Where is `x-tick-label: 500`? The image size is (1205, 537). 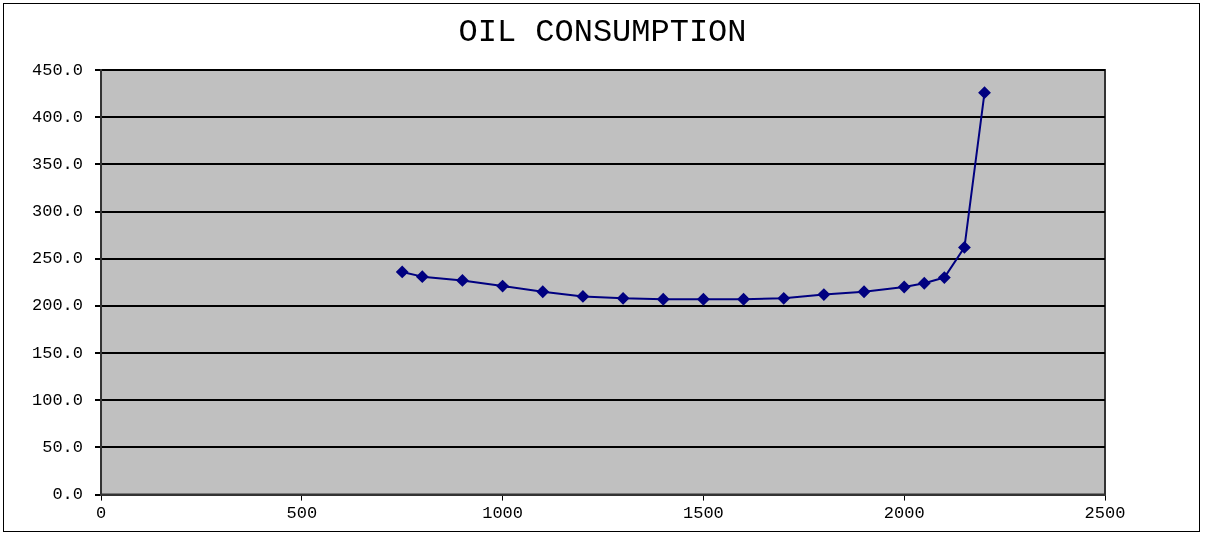 x-tick-label: 500 is located at coordinates (302, 514).